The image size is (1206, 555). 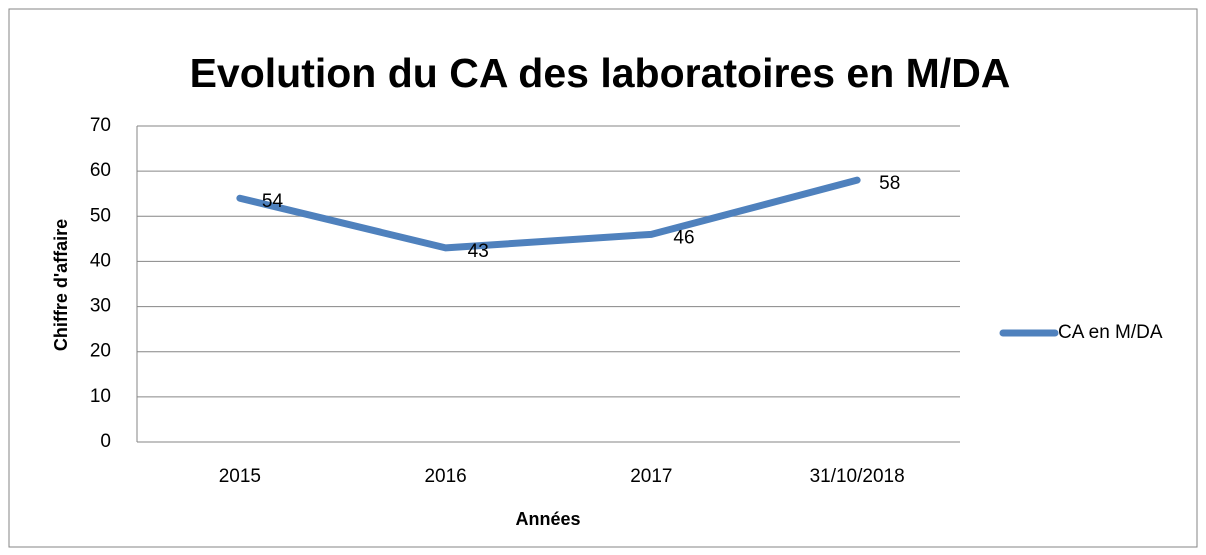 What do you see at coordinates (600, 73) in the screenshot?
I see `chart-title: Evolution du CA des laboratoires en M/DA` at bounding box center [600, 73].